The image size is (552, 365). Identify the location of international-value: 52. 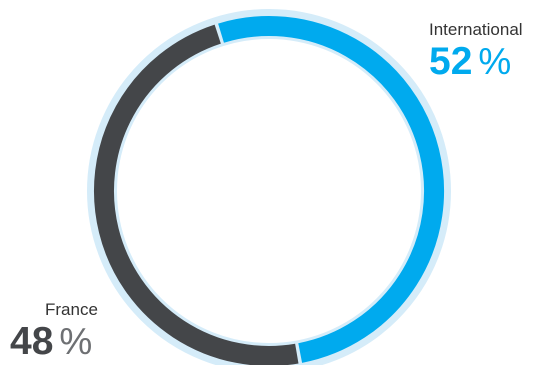
(451, 61).